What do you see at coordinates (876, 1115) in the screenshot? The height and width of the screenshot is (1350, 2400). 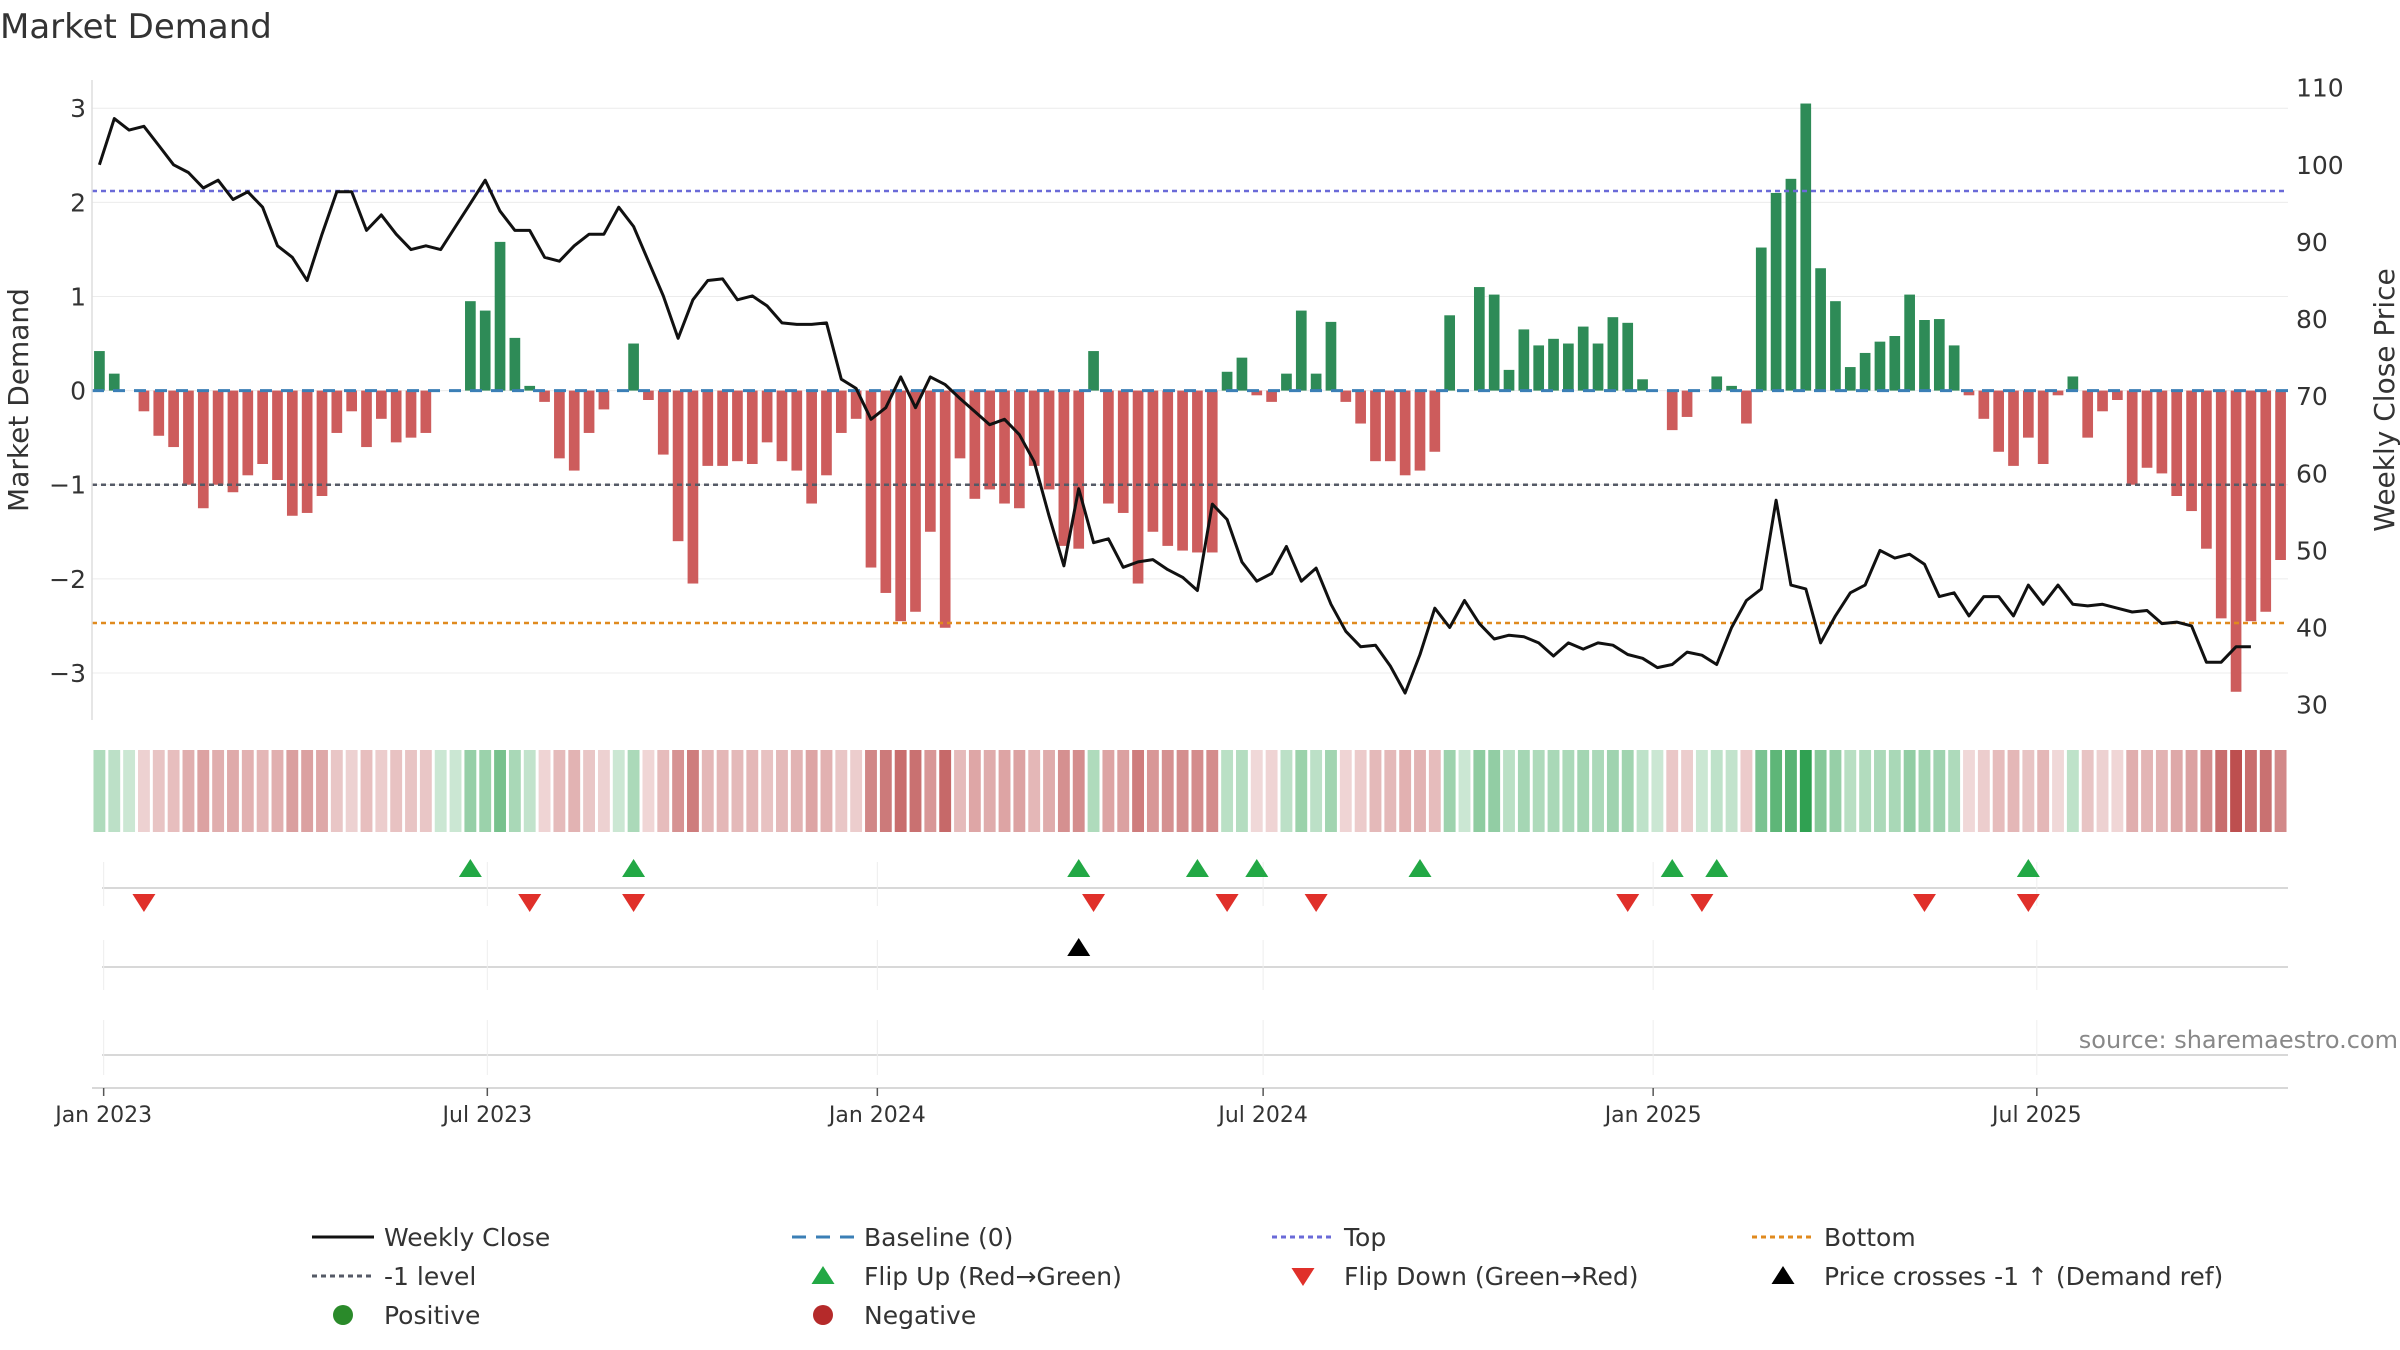 I see `x-tick-label: Jan 2024` at bounding box center [876, 1115].